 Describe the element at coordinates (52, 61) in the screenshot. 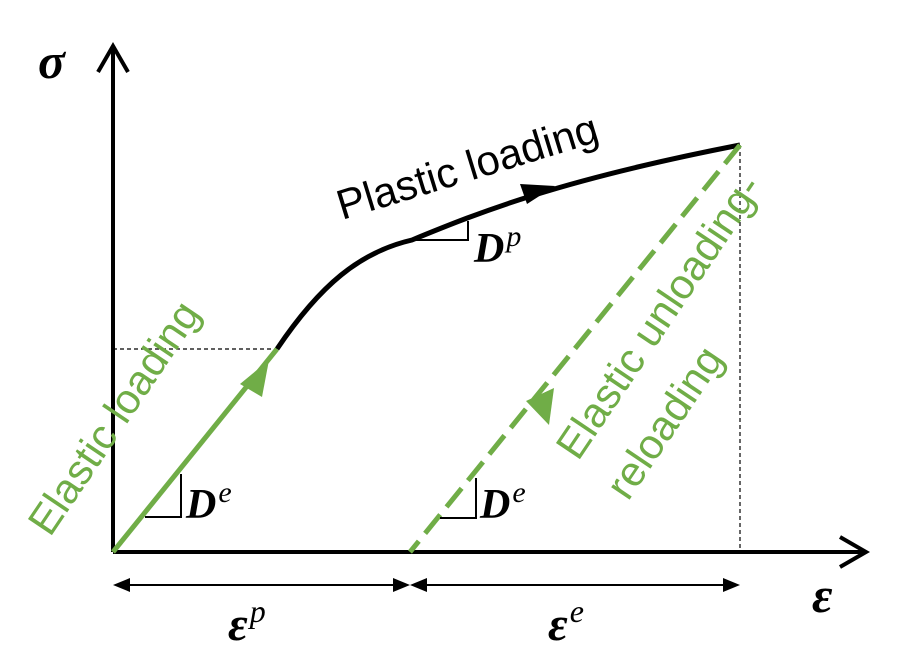

I see `y-axis-label: σ` at that location.